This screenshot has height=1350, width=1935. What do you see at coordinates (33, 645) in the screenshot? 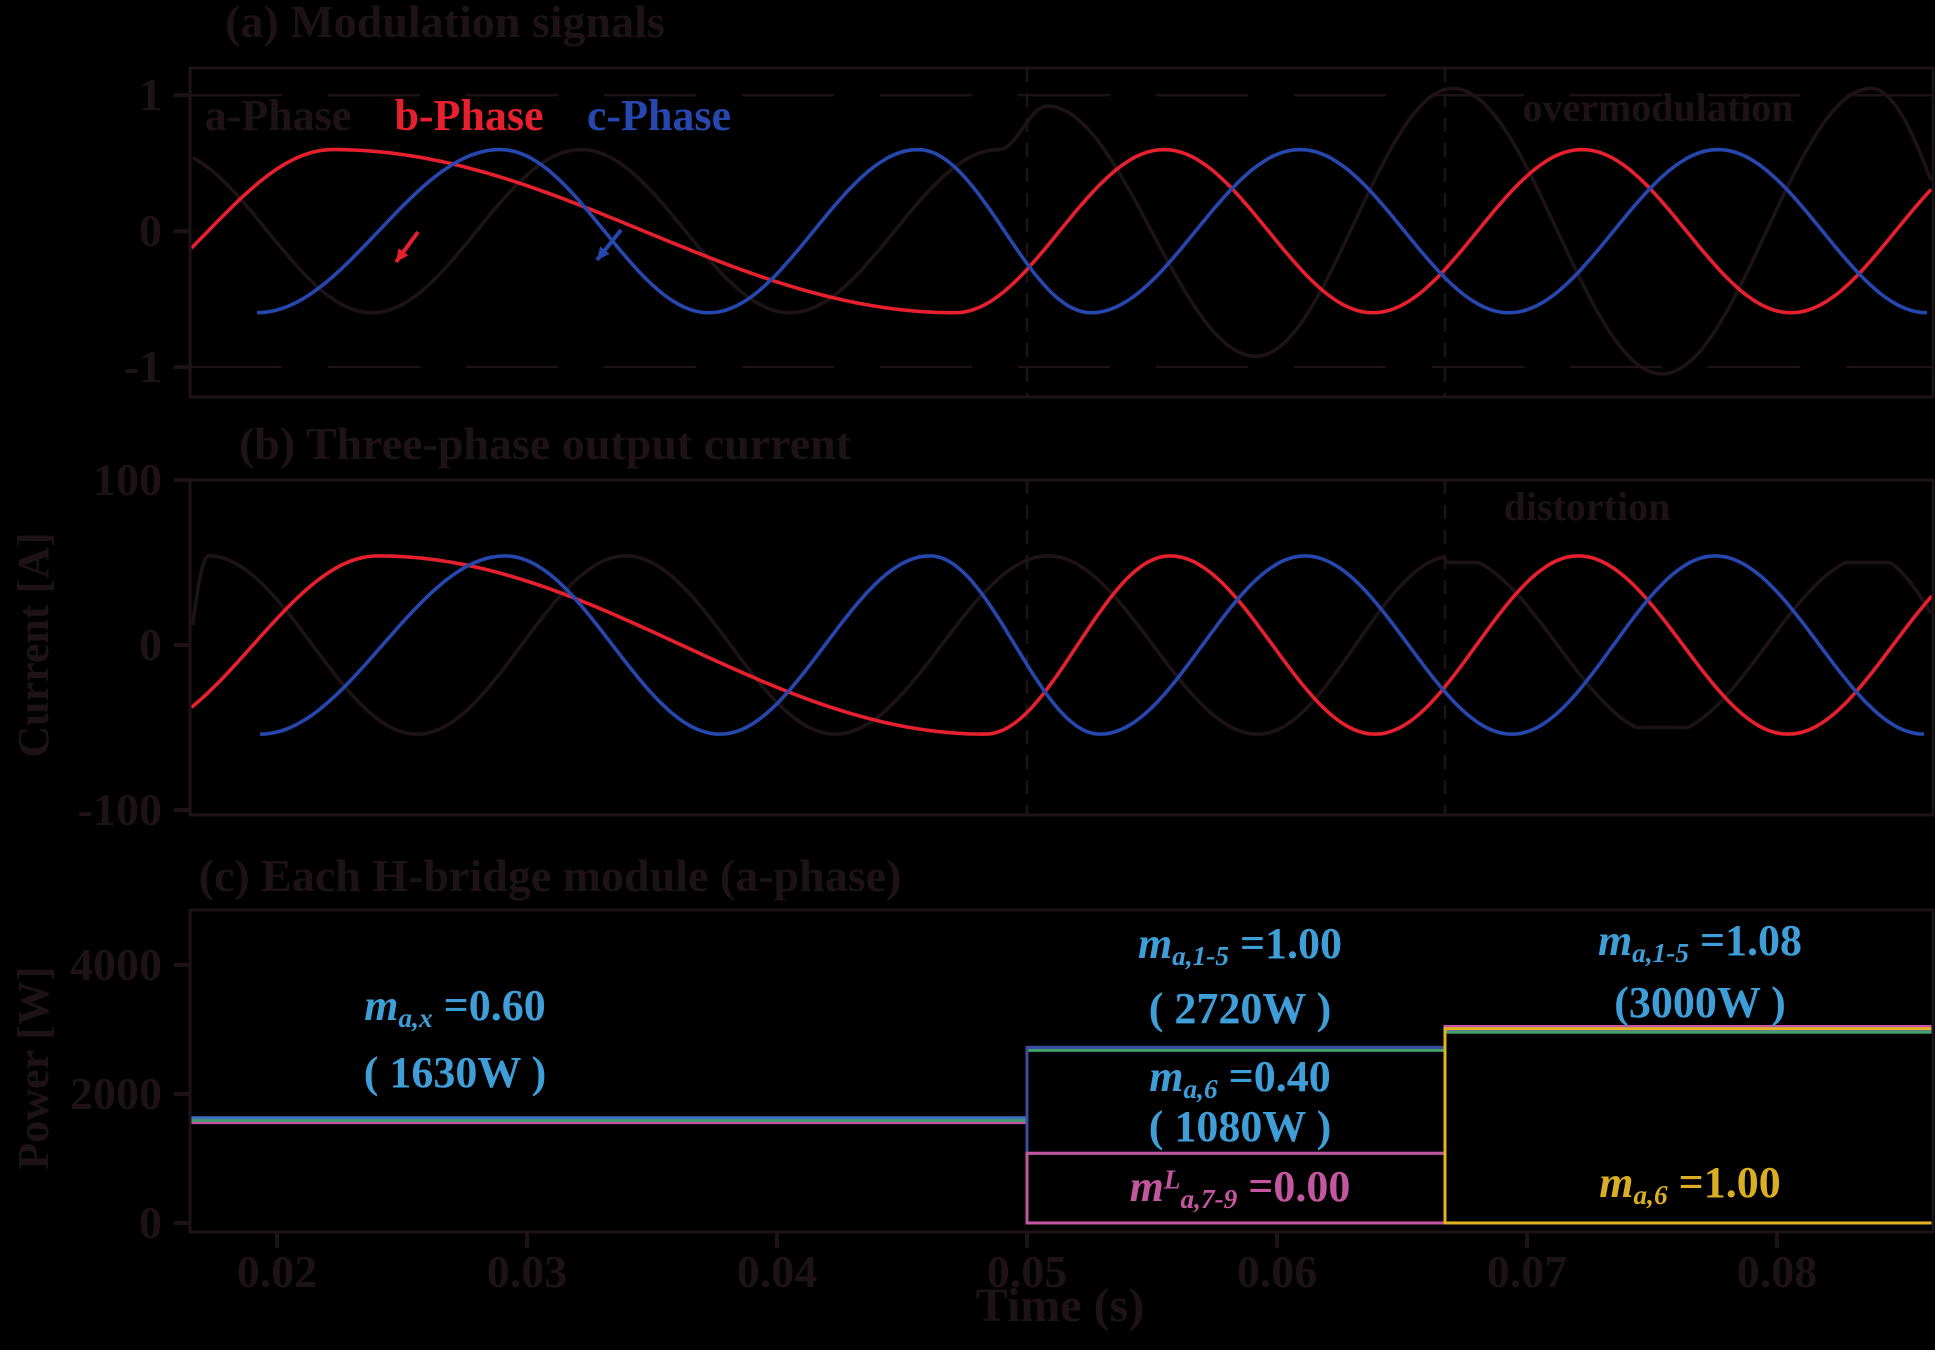
I see `y-axis-label-current: Current [A]` at bounding box center [33, 645].